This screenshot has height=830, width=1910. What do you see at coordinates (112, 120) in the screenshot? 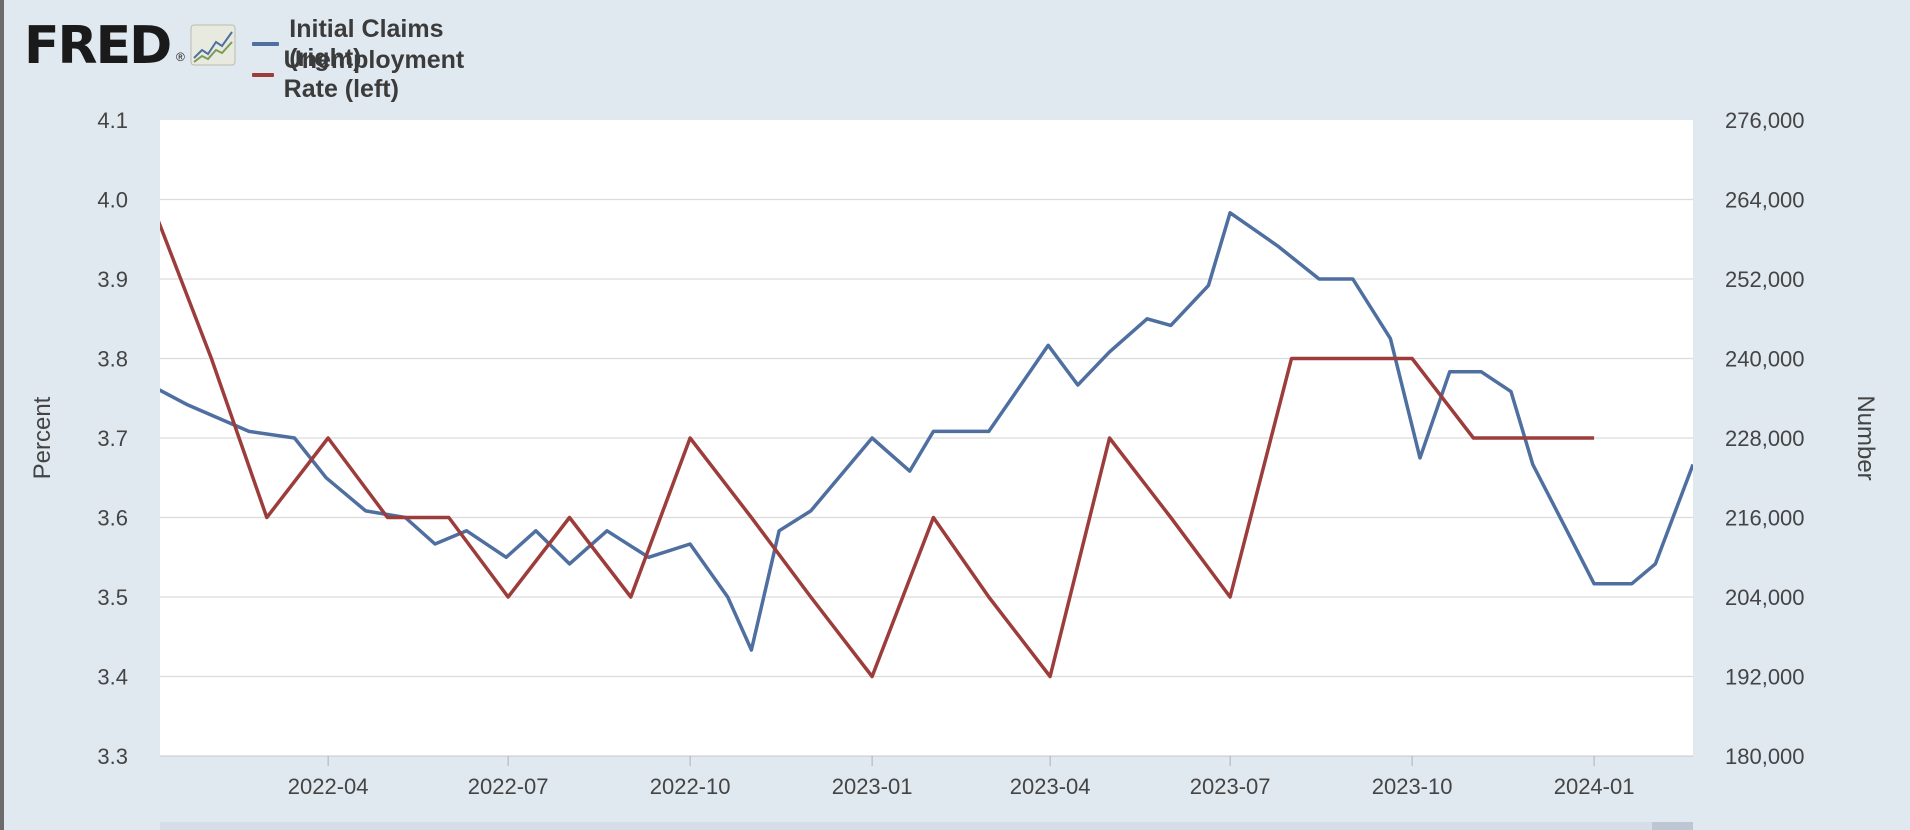
I see `y-tick-label-left: 4.1` at bounding box center [112, 120].